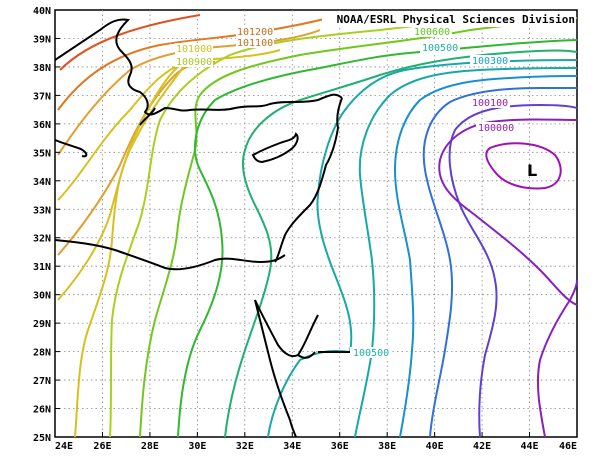 This screenshot has height=461, width=600. Describe the element at coordinates (197, 446) in the screenshot. I see `lon-tick-label: 30E` at that location.